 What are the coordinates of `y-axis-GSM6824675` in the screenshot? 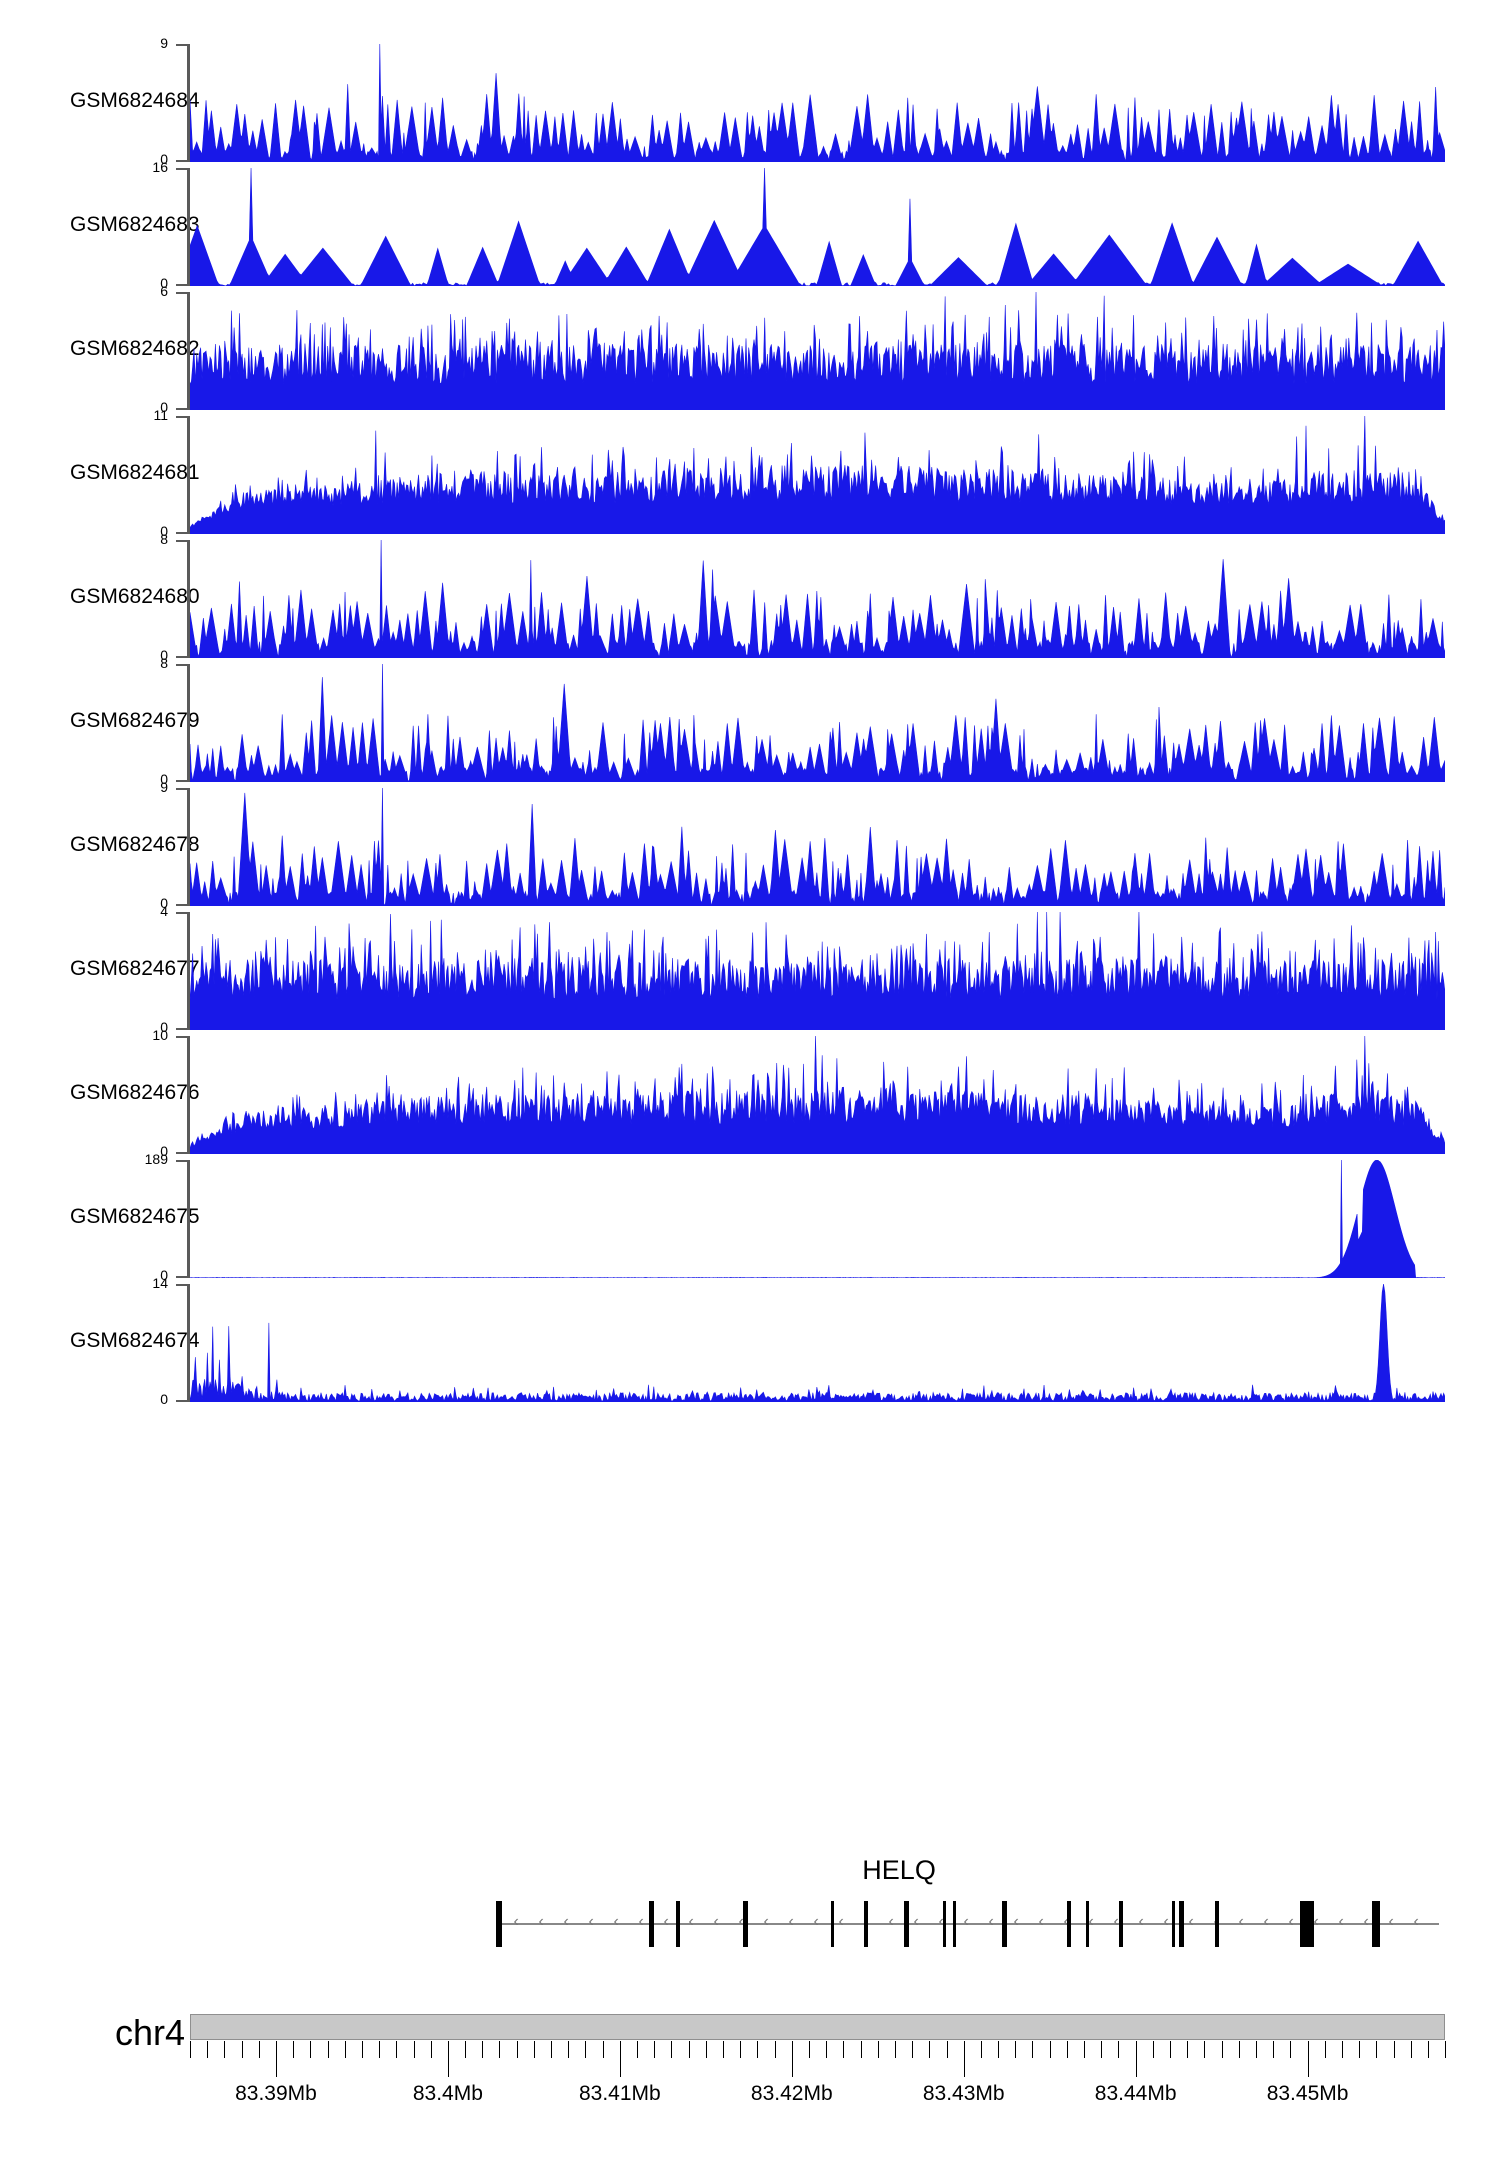 It's located at (188, 1219).